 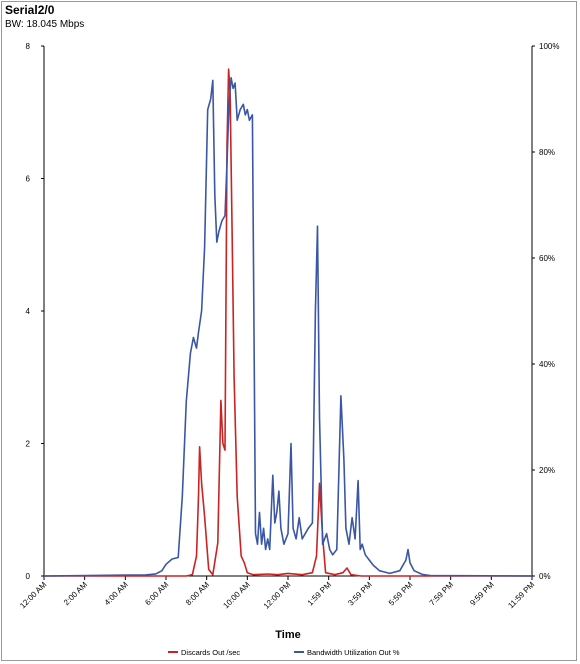 What do you see at coordinates (549, 46) in the screenshot?
I see `y-right-tick-label: 100%` at bounding box center [549, 46].